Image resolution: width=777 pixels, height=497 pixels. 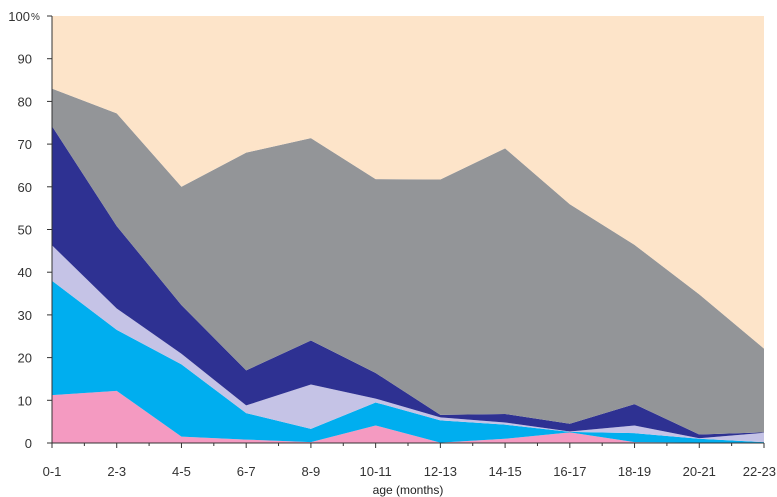 I want to click on y-tick-label: 30, so click(x=25, y=315).